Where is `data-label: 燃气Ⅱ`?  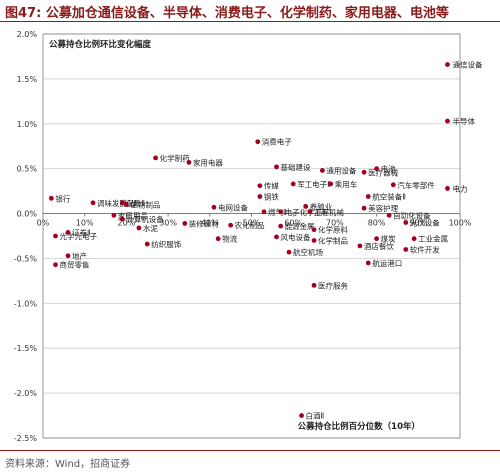 data-label: 燃气Ⅱ is located at coordinates (277, 212).